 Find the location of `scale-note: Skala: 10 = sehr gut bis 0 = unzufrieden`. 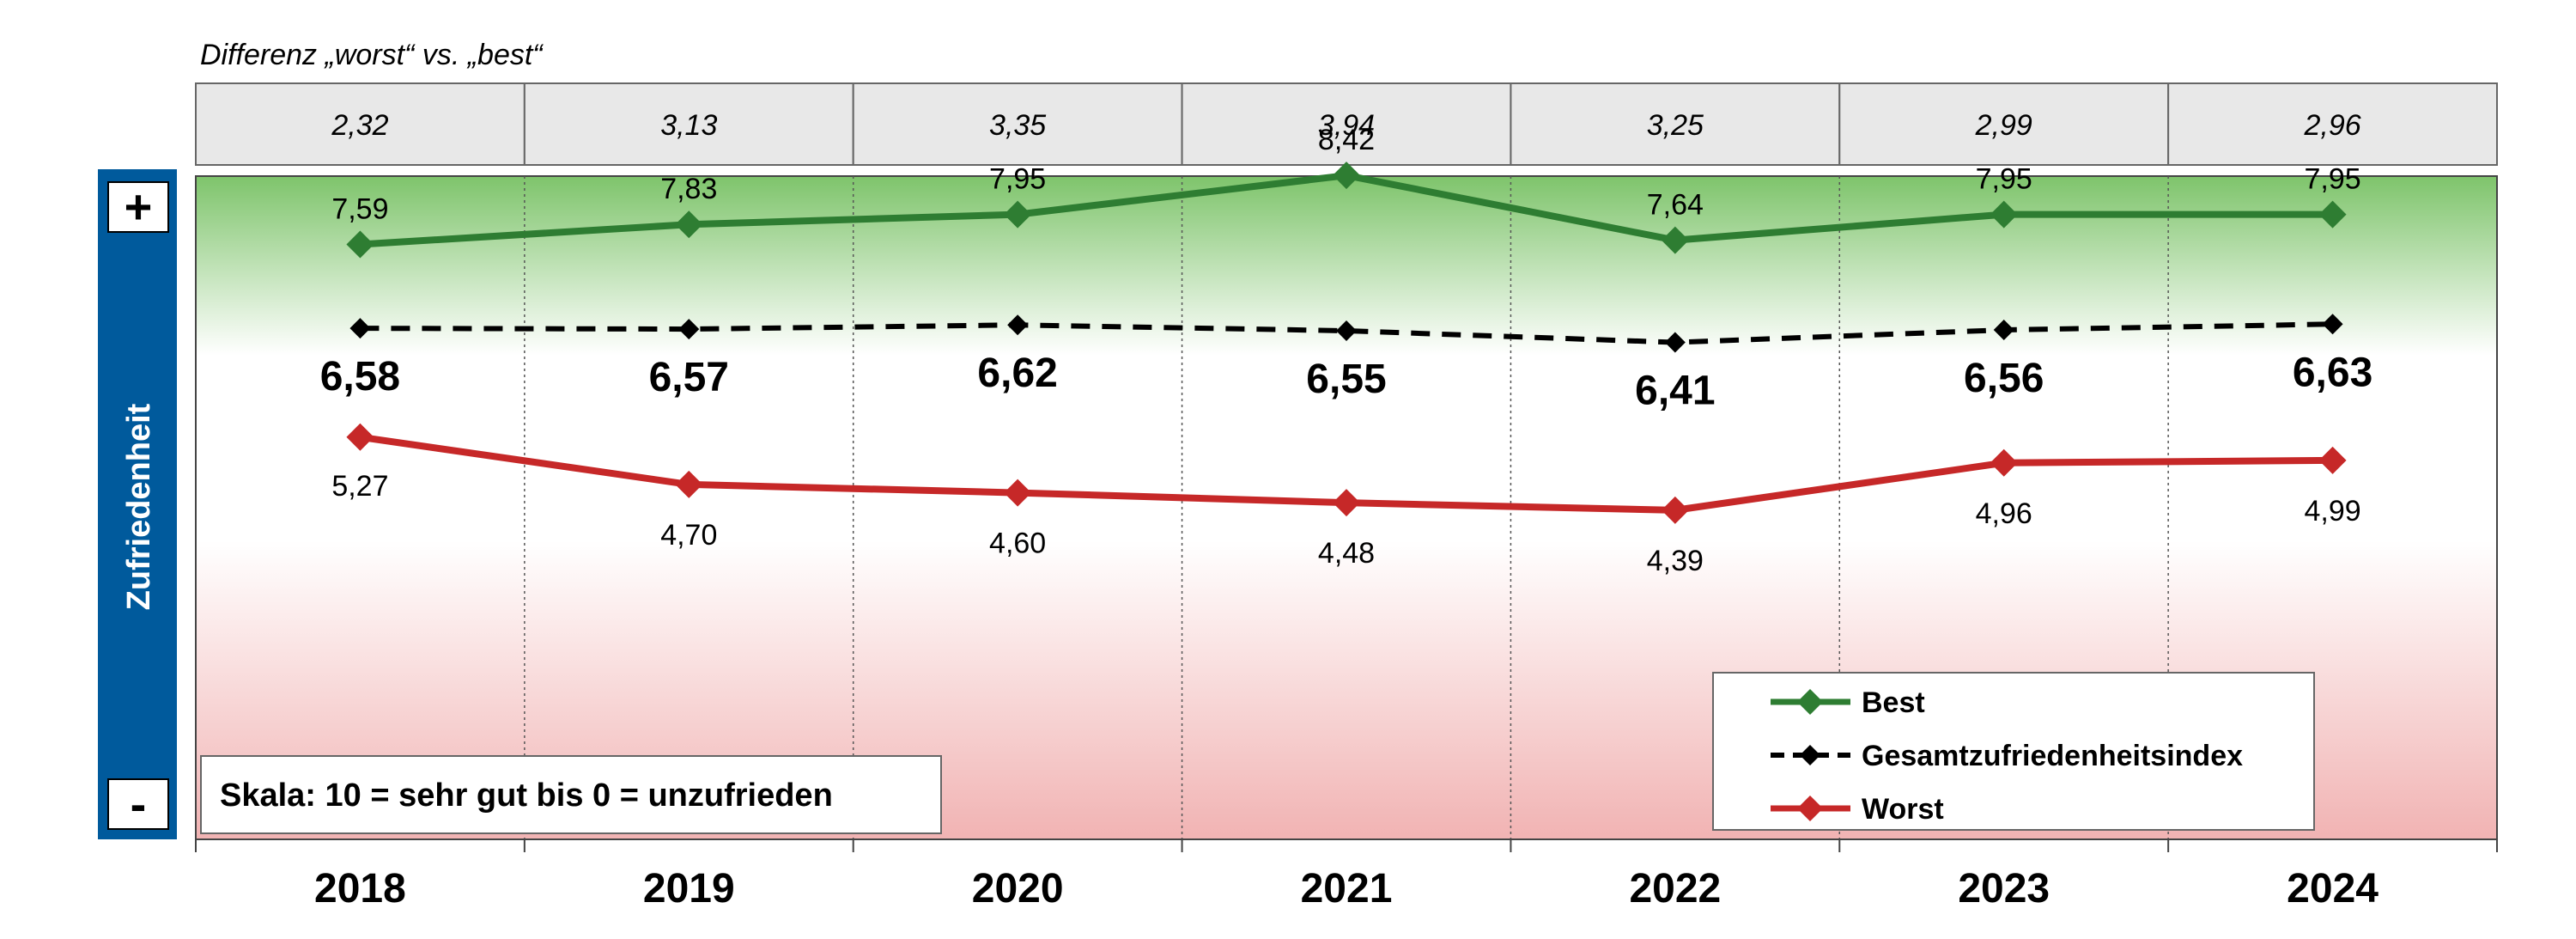

scale-note: Skala: 10 = sehr gut bis 0 = unzufrieden is located at coordinates (526, 795).